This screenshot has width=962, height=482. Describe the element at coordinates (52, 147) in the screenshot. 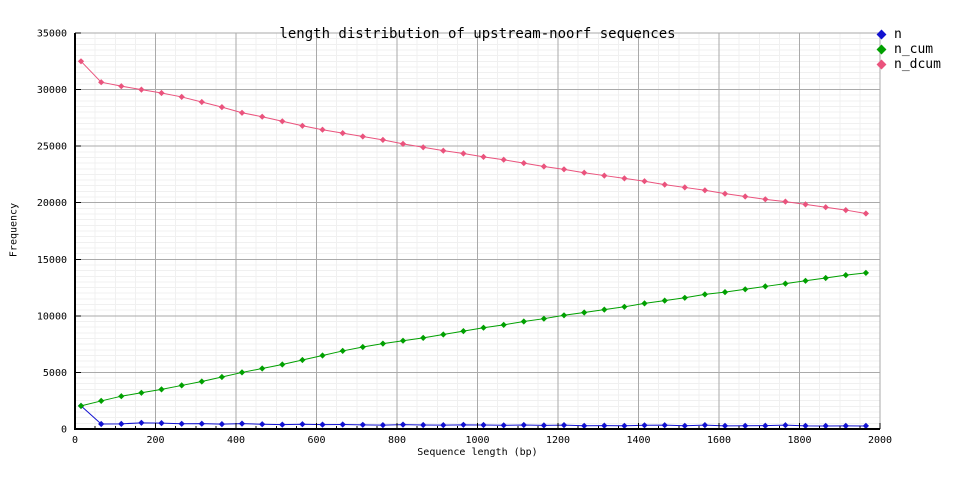

I see `svg-text: 25000` at that location.